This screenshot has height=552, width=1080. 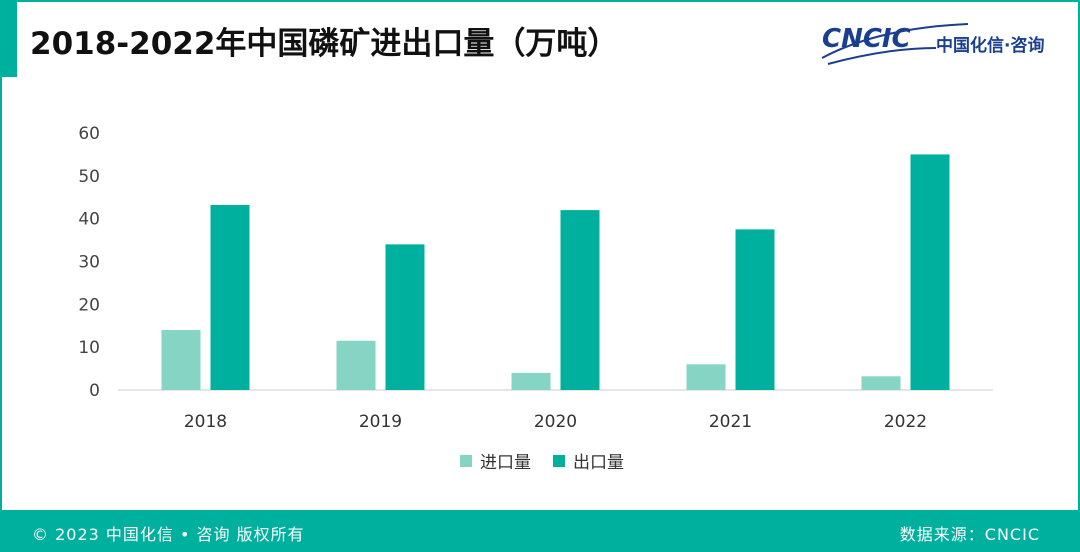 I want to click on x-tick-label: 2020, so click(x=555, y=422).